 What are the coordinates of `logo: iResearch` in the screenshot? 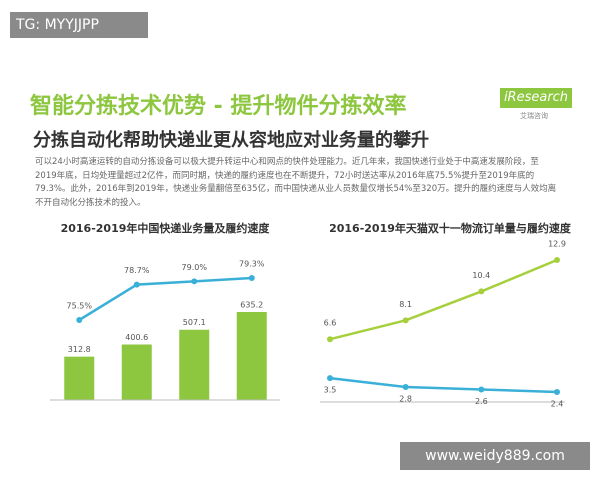 It's located at (536, 98).